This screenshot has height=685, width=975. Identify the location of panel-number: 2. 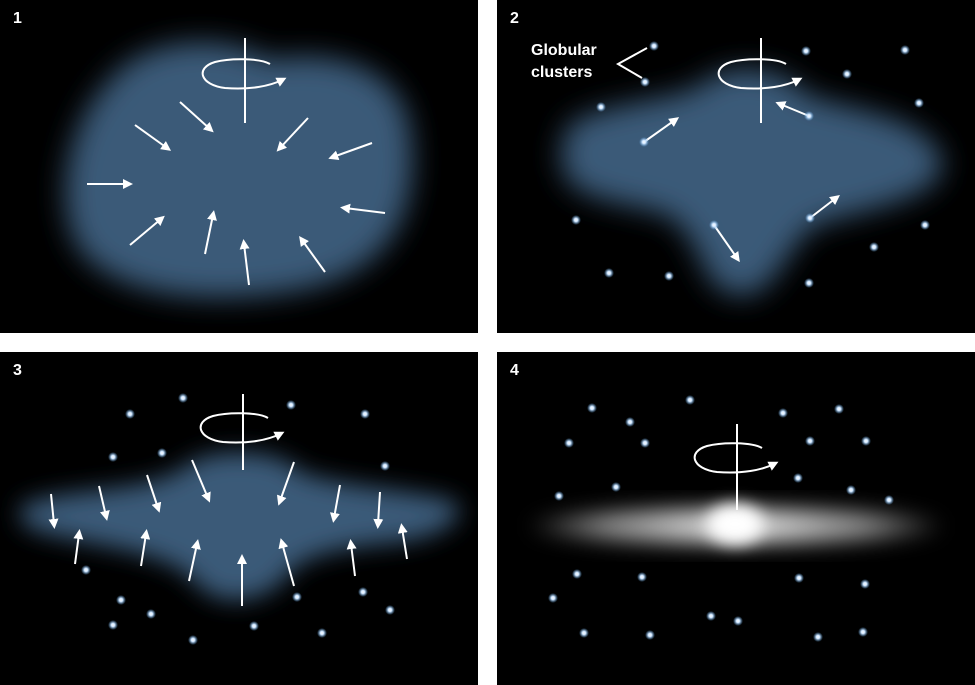
(514, 18).